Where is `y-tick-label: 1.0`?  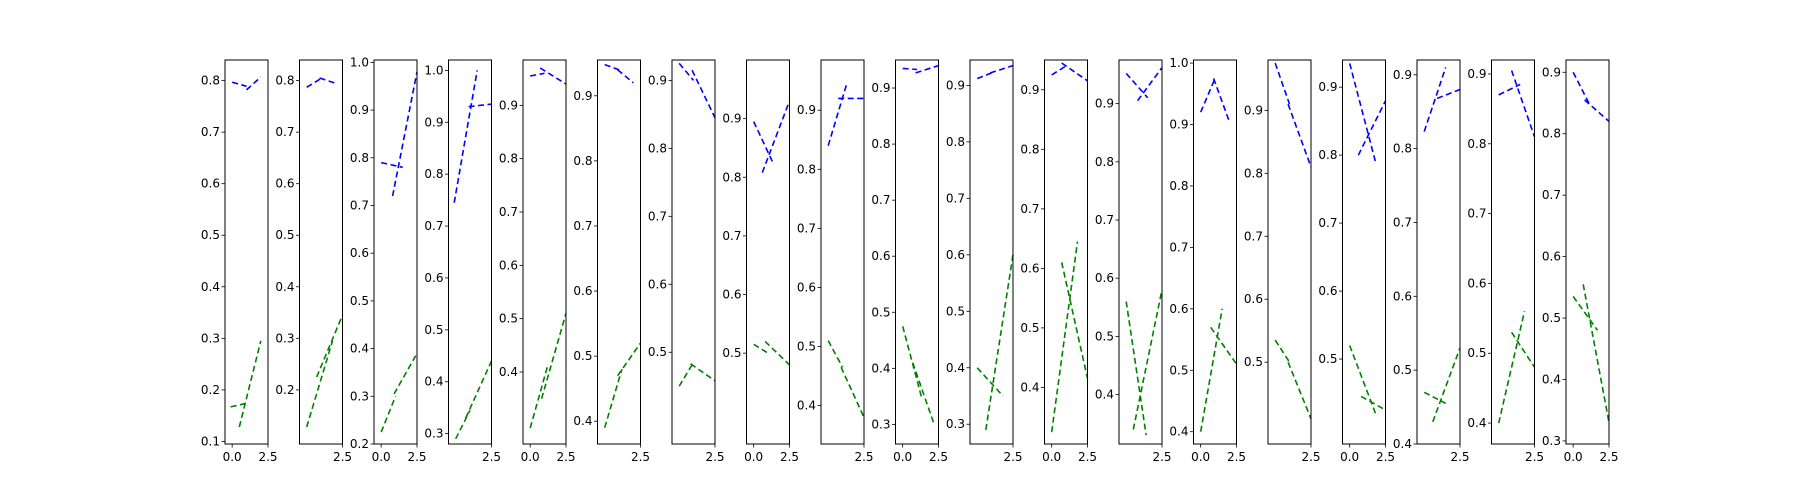
y-tick-label: 1.0 is located at coordinates (359, 62).